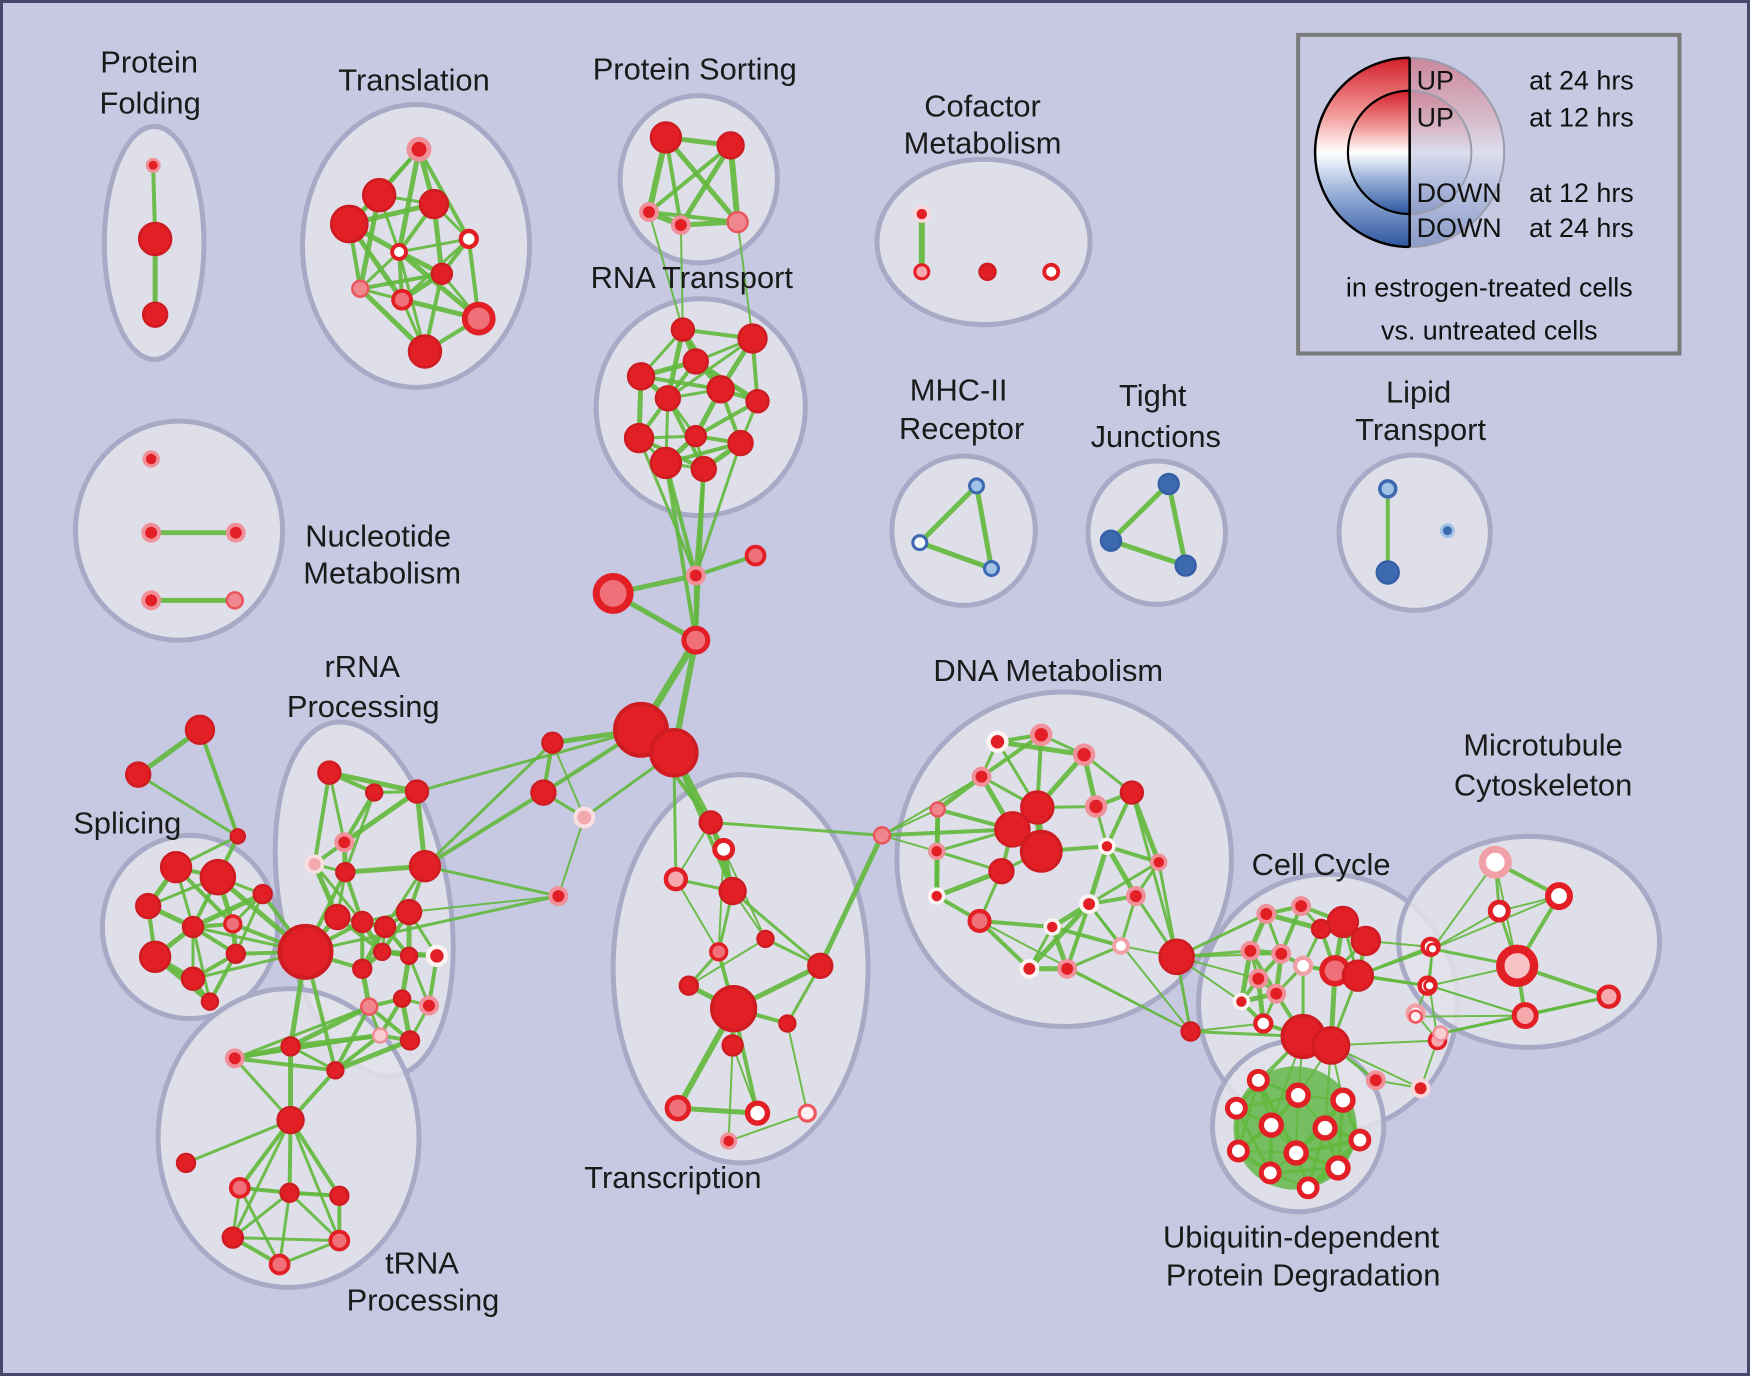 This screenshot has height=1376, width=1750. What do you see at coordinates (692, 277) in the screenshot?
I see `cluster-label-rt: RNA Transport` at bounding box center [692, 277].